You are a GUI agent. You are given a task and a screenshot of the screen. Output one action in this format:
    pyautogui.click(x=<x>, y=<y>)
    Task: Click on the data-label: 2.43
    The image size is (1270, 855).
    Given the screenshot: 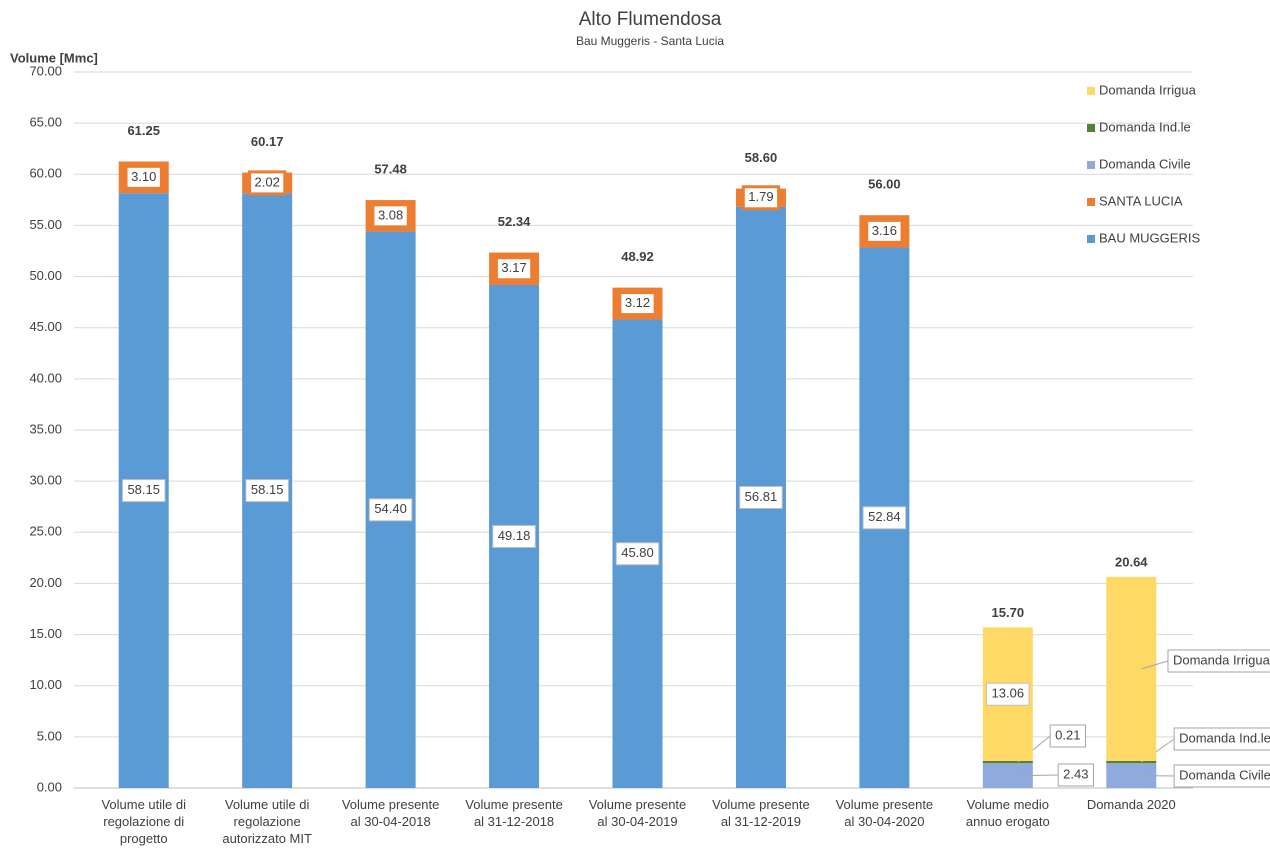 What is the action you would take?
    pyautogui.click(x=1055, y=775)
    